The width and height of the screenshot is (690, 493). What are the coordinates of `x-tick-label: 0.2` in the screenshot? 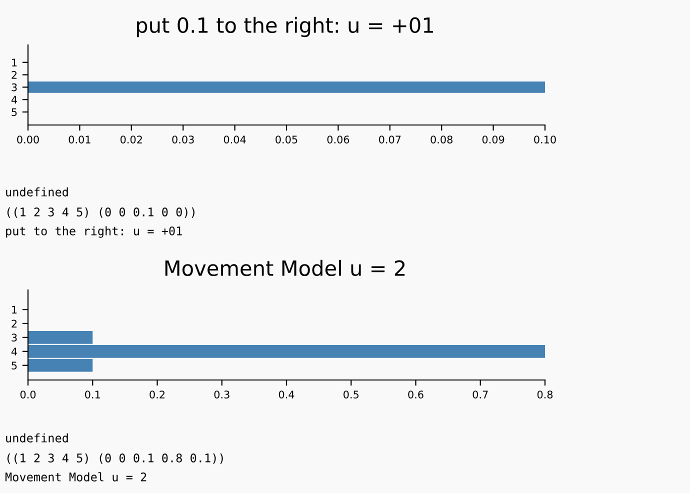 It's located at (157, 394).